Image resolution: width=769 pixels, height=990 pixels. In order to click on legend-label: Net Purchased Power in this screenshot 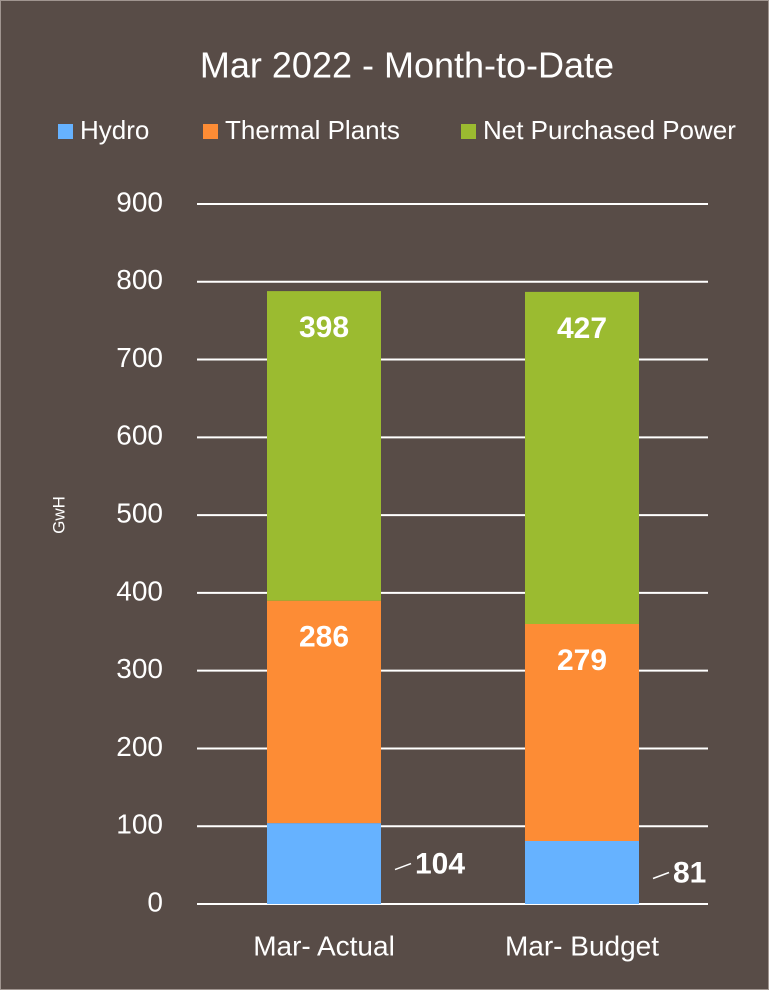, I will do `click(609, 130)`.